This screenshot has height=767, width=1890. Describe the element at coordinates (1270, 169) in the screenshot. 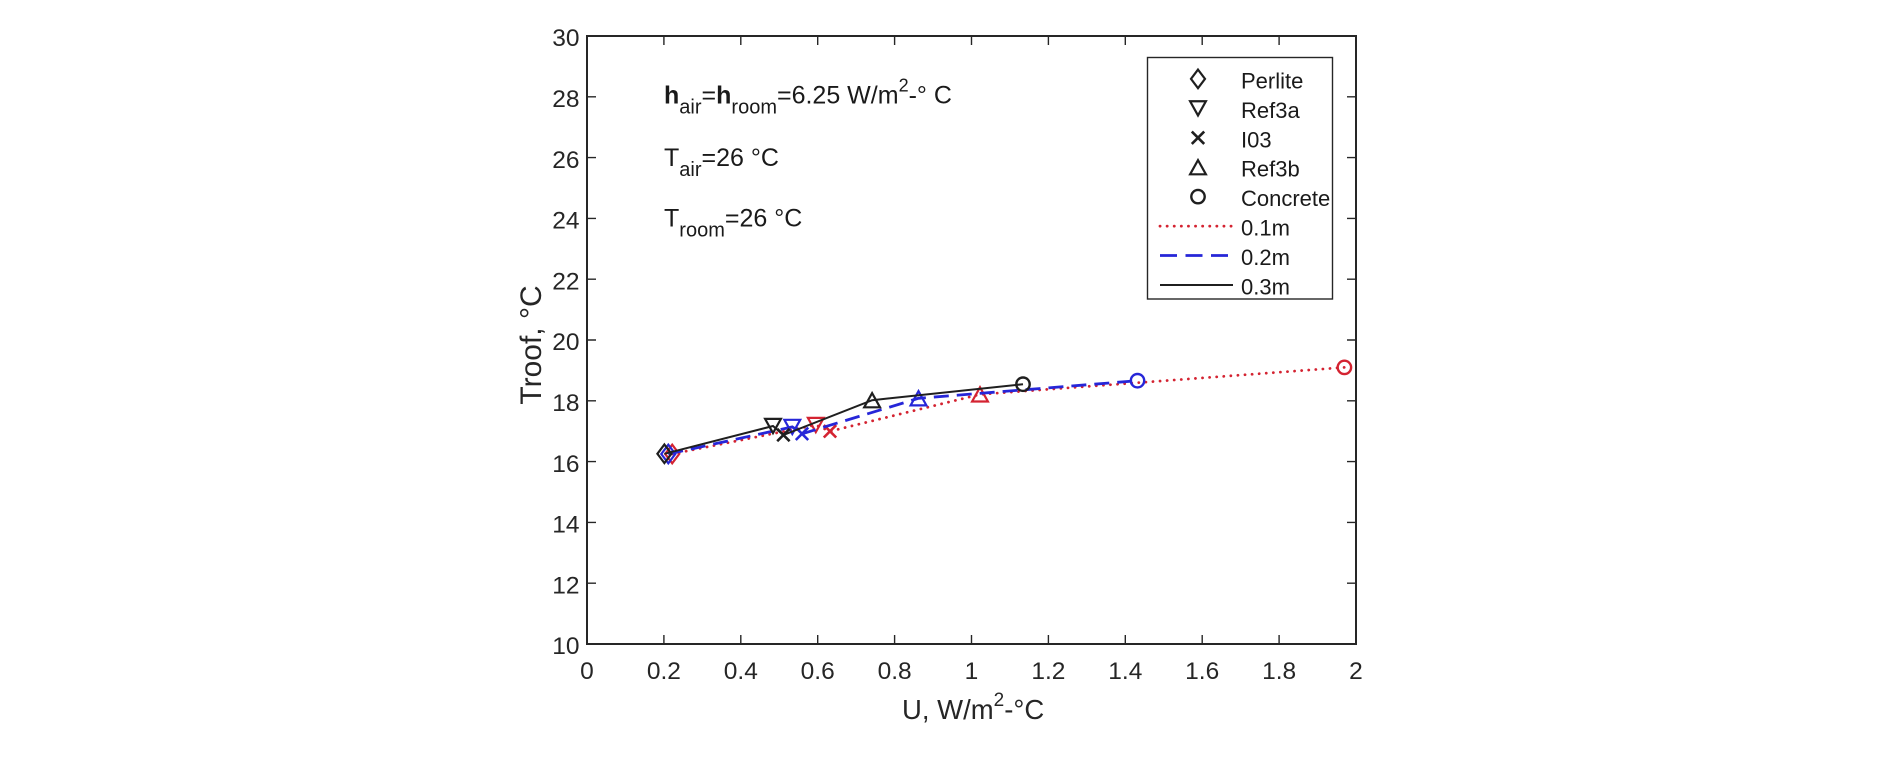

I see `svg-text: Ref3b` at that location.